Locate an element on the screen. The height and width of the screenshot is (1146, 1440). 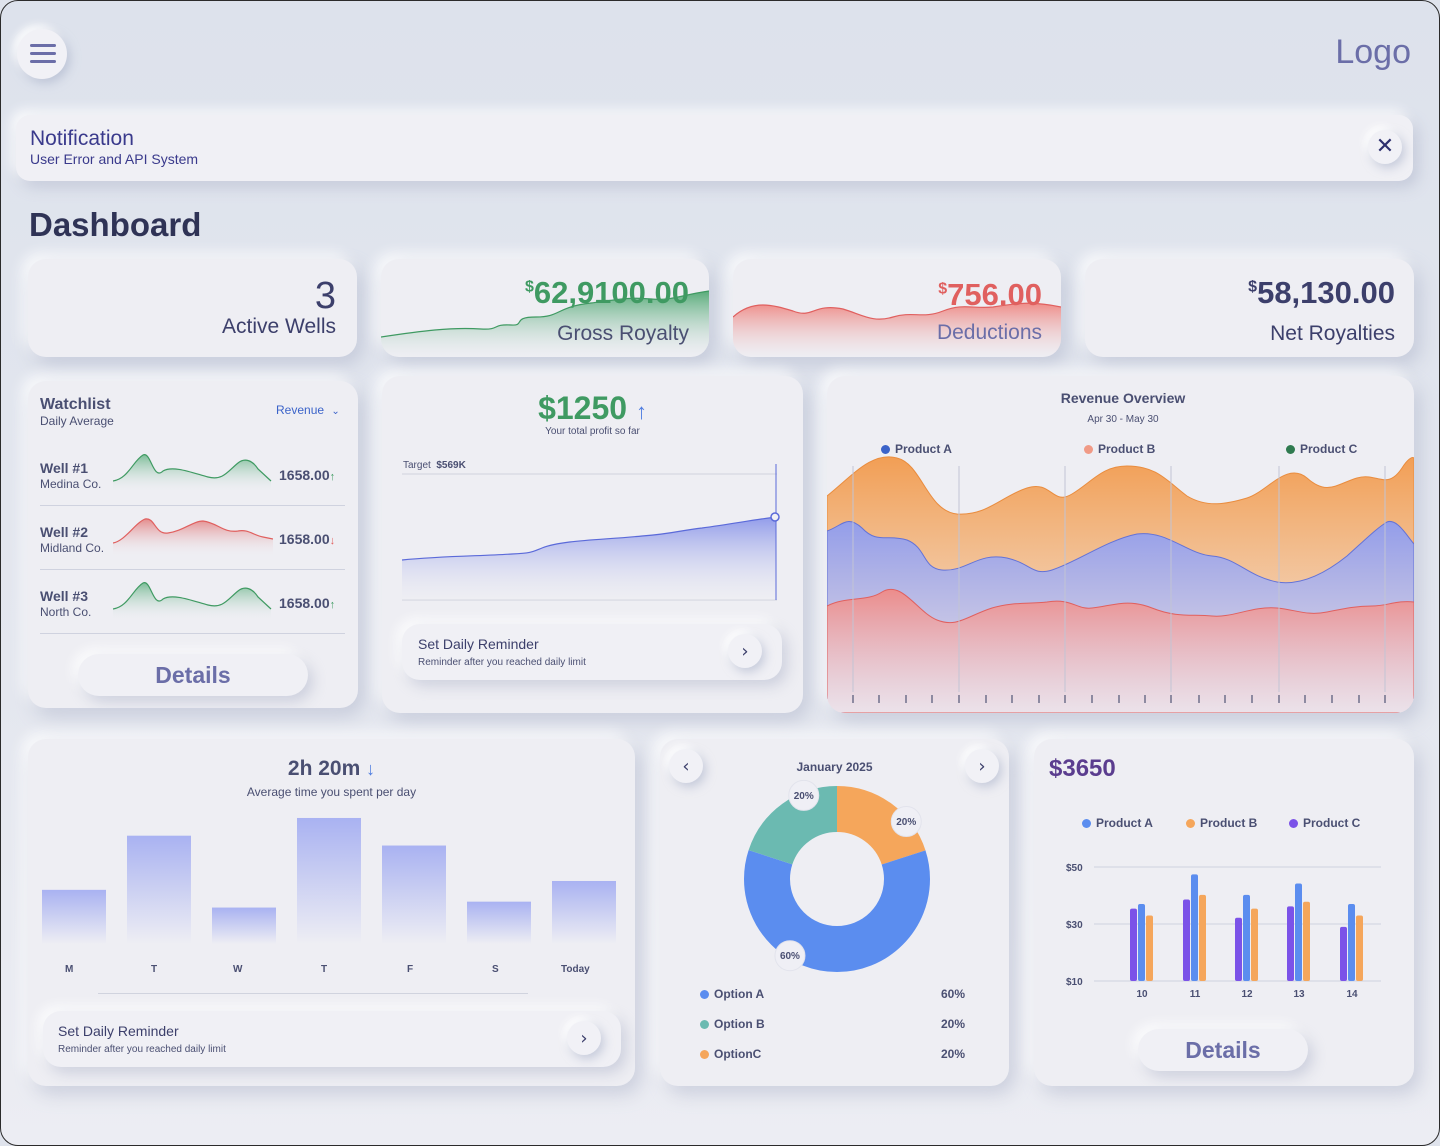
slice-label: 60% is located at coordinates (790, 956).